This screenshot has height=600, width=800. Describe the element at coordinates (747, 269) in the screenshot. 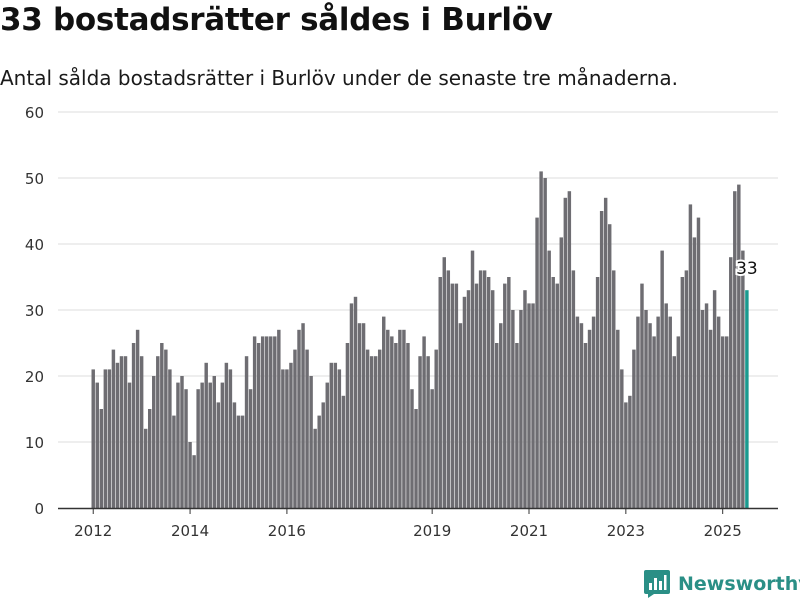

I see `annotations: 33` at that location.